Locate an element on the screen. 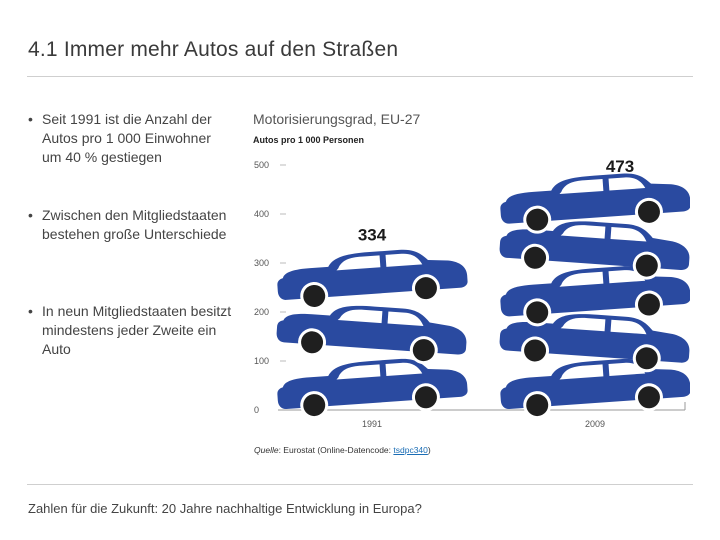 This screenshot has width=720, height=540. car-stack-1991 is located at coordinates (372, 334).